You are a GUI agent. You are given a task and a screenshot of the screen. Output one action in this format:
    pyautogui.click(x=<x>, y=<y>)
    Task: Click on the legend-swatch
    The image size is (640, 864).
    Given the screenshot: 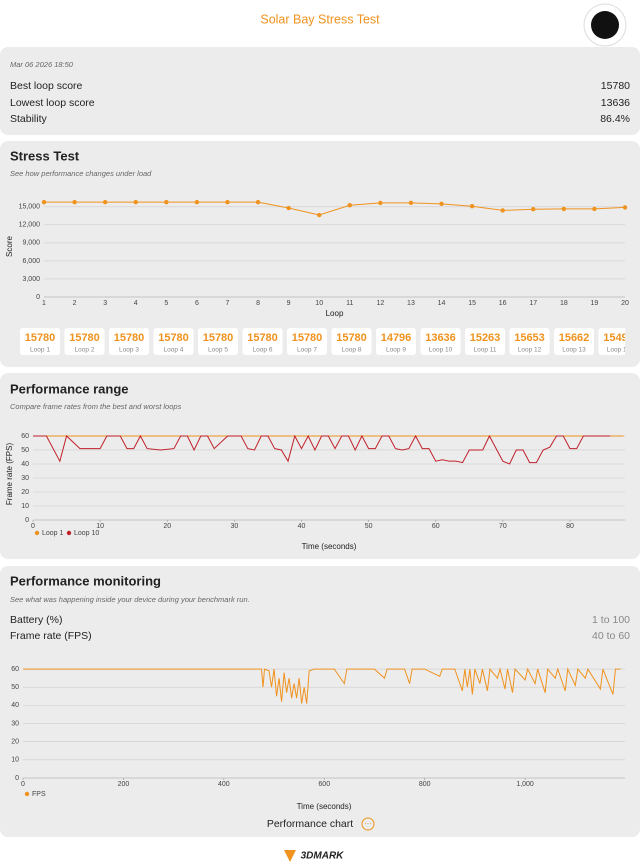 What is the action you would take?
    pyautogui.click(x=37, y=533)
    